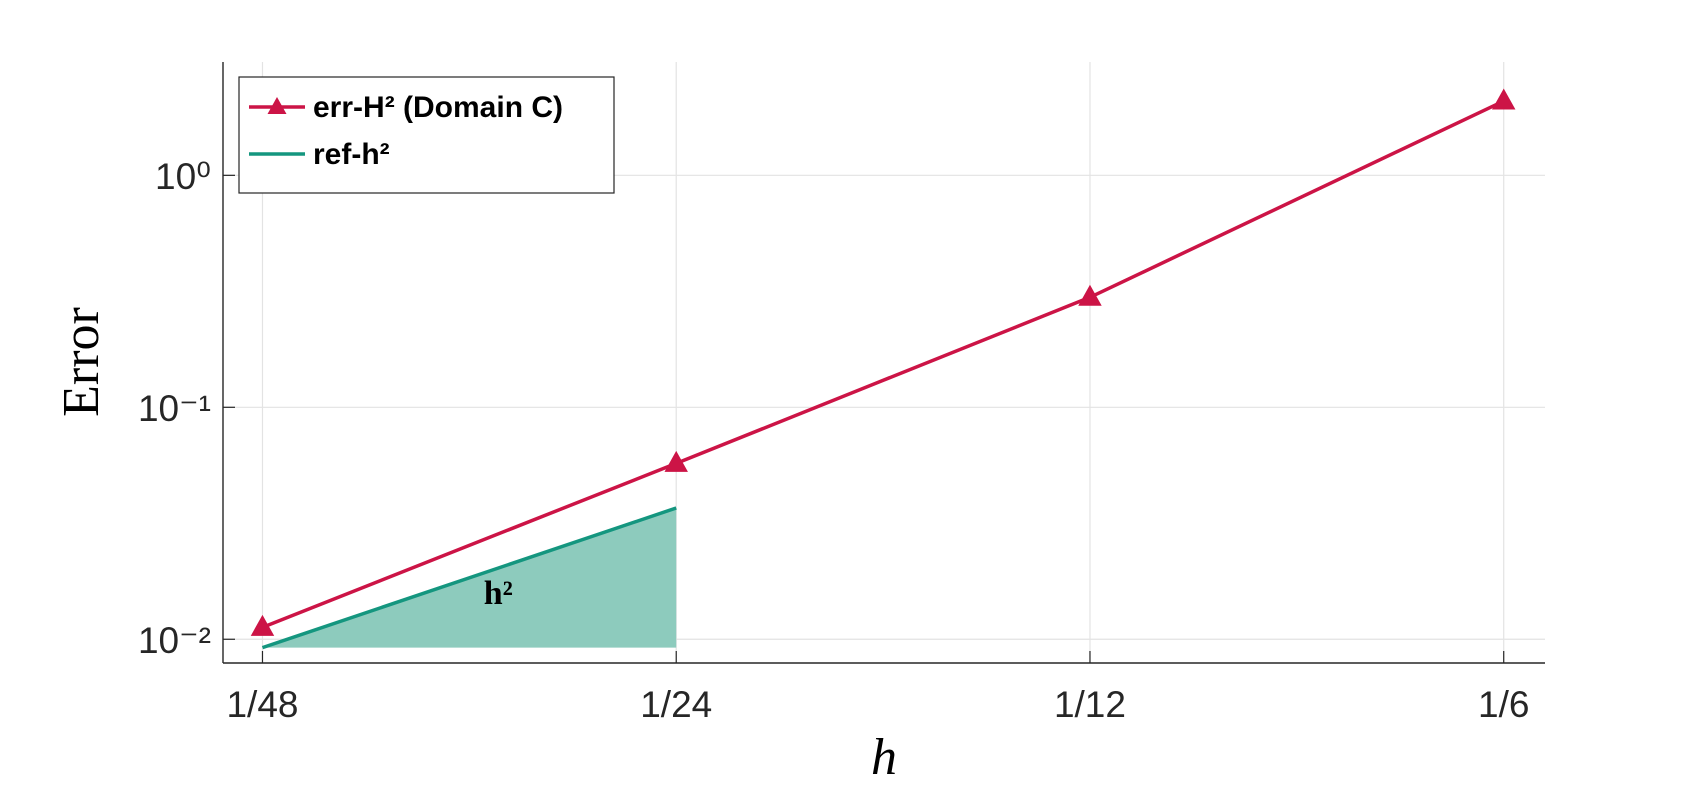  What do you see at coordinates (174, 408) in the screenshot?
I see `y-tick-label: 10⁻¹` at bounding box center [174, 408].